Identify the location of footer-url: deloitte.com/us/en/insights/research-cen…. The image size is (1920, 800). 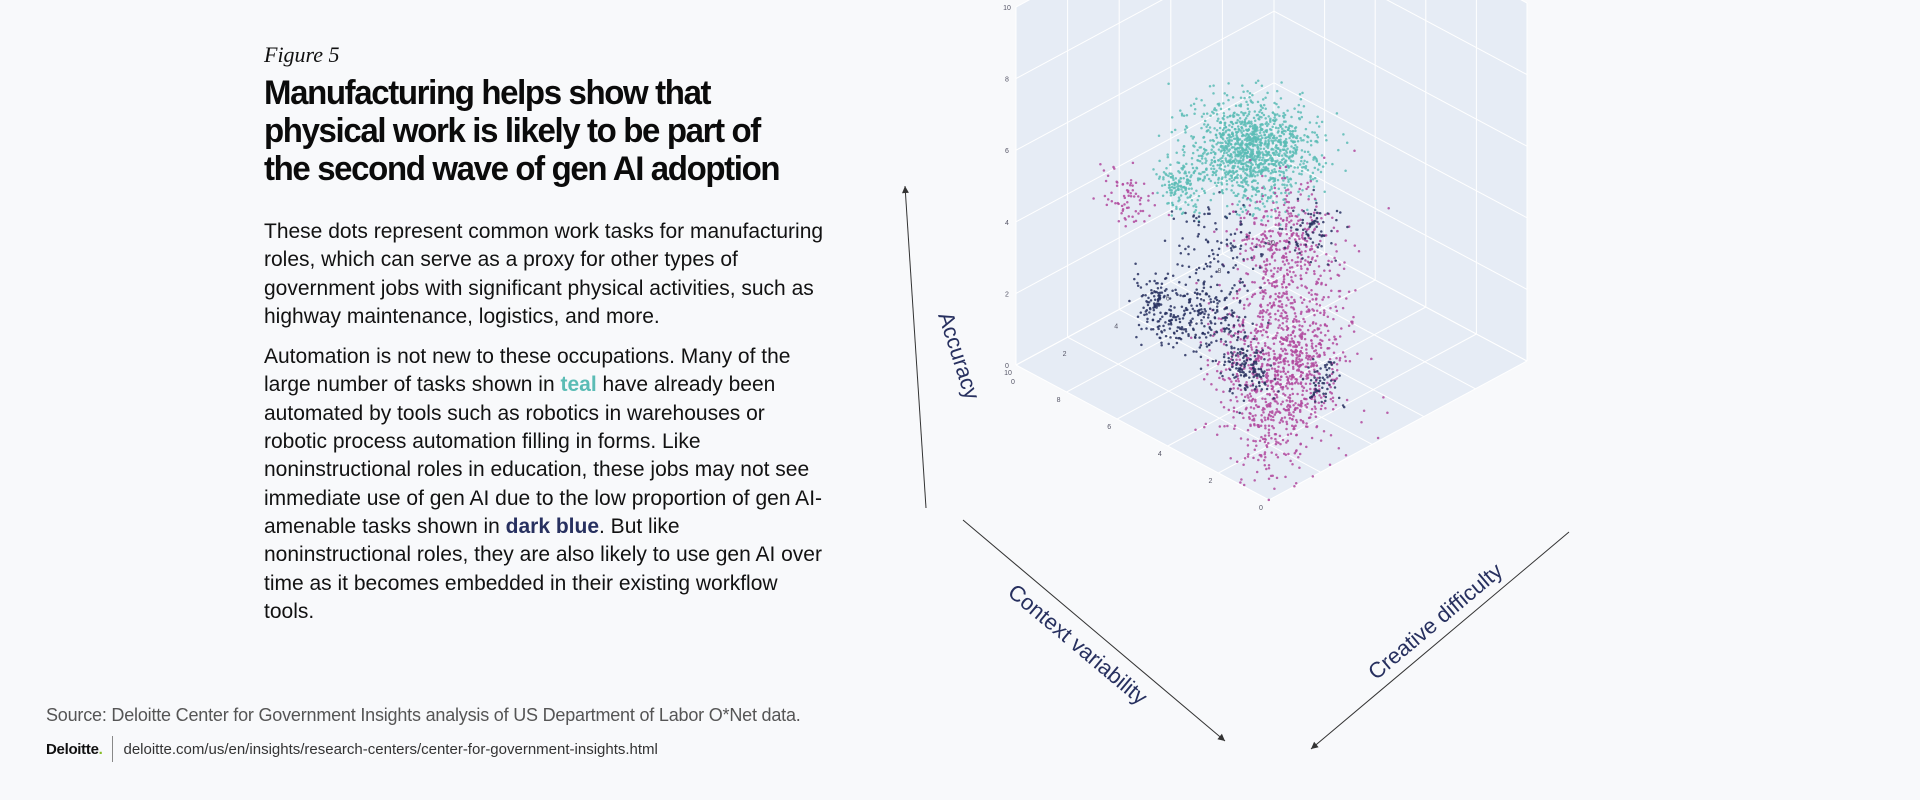
(390, 749).